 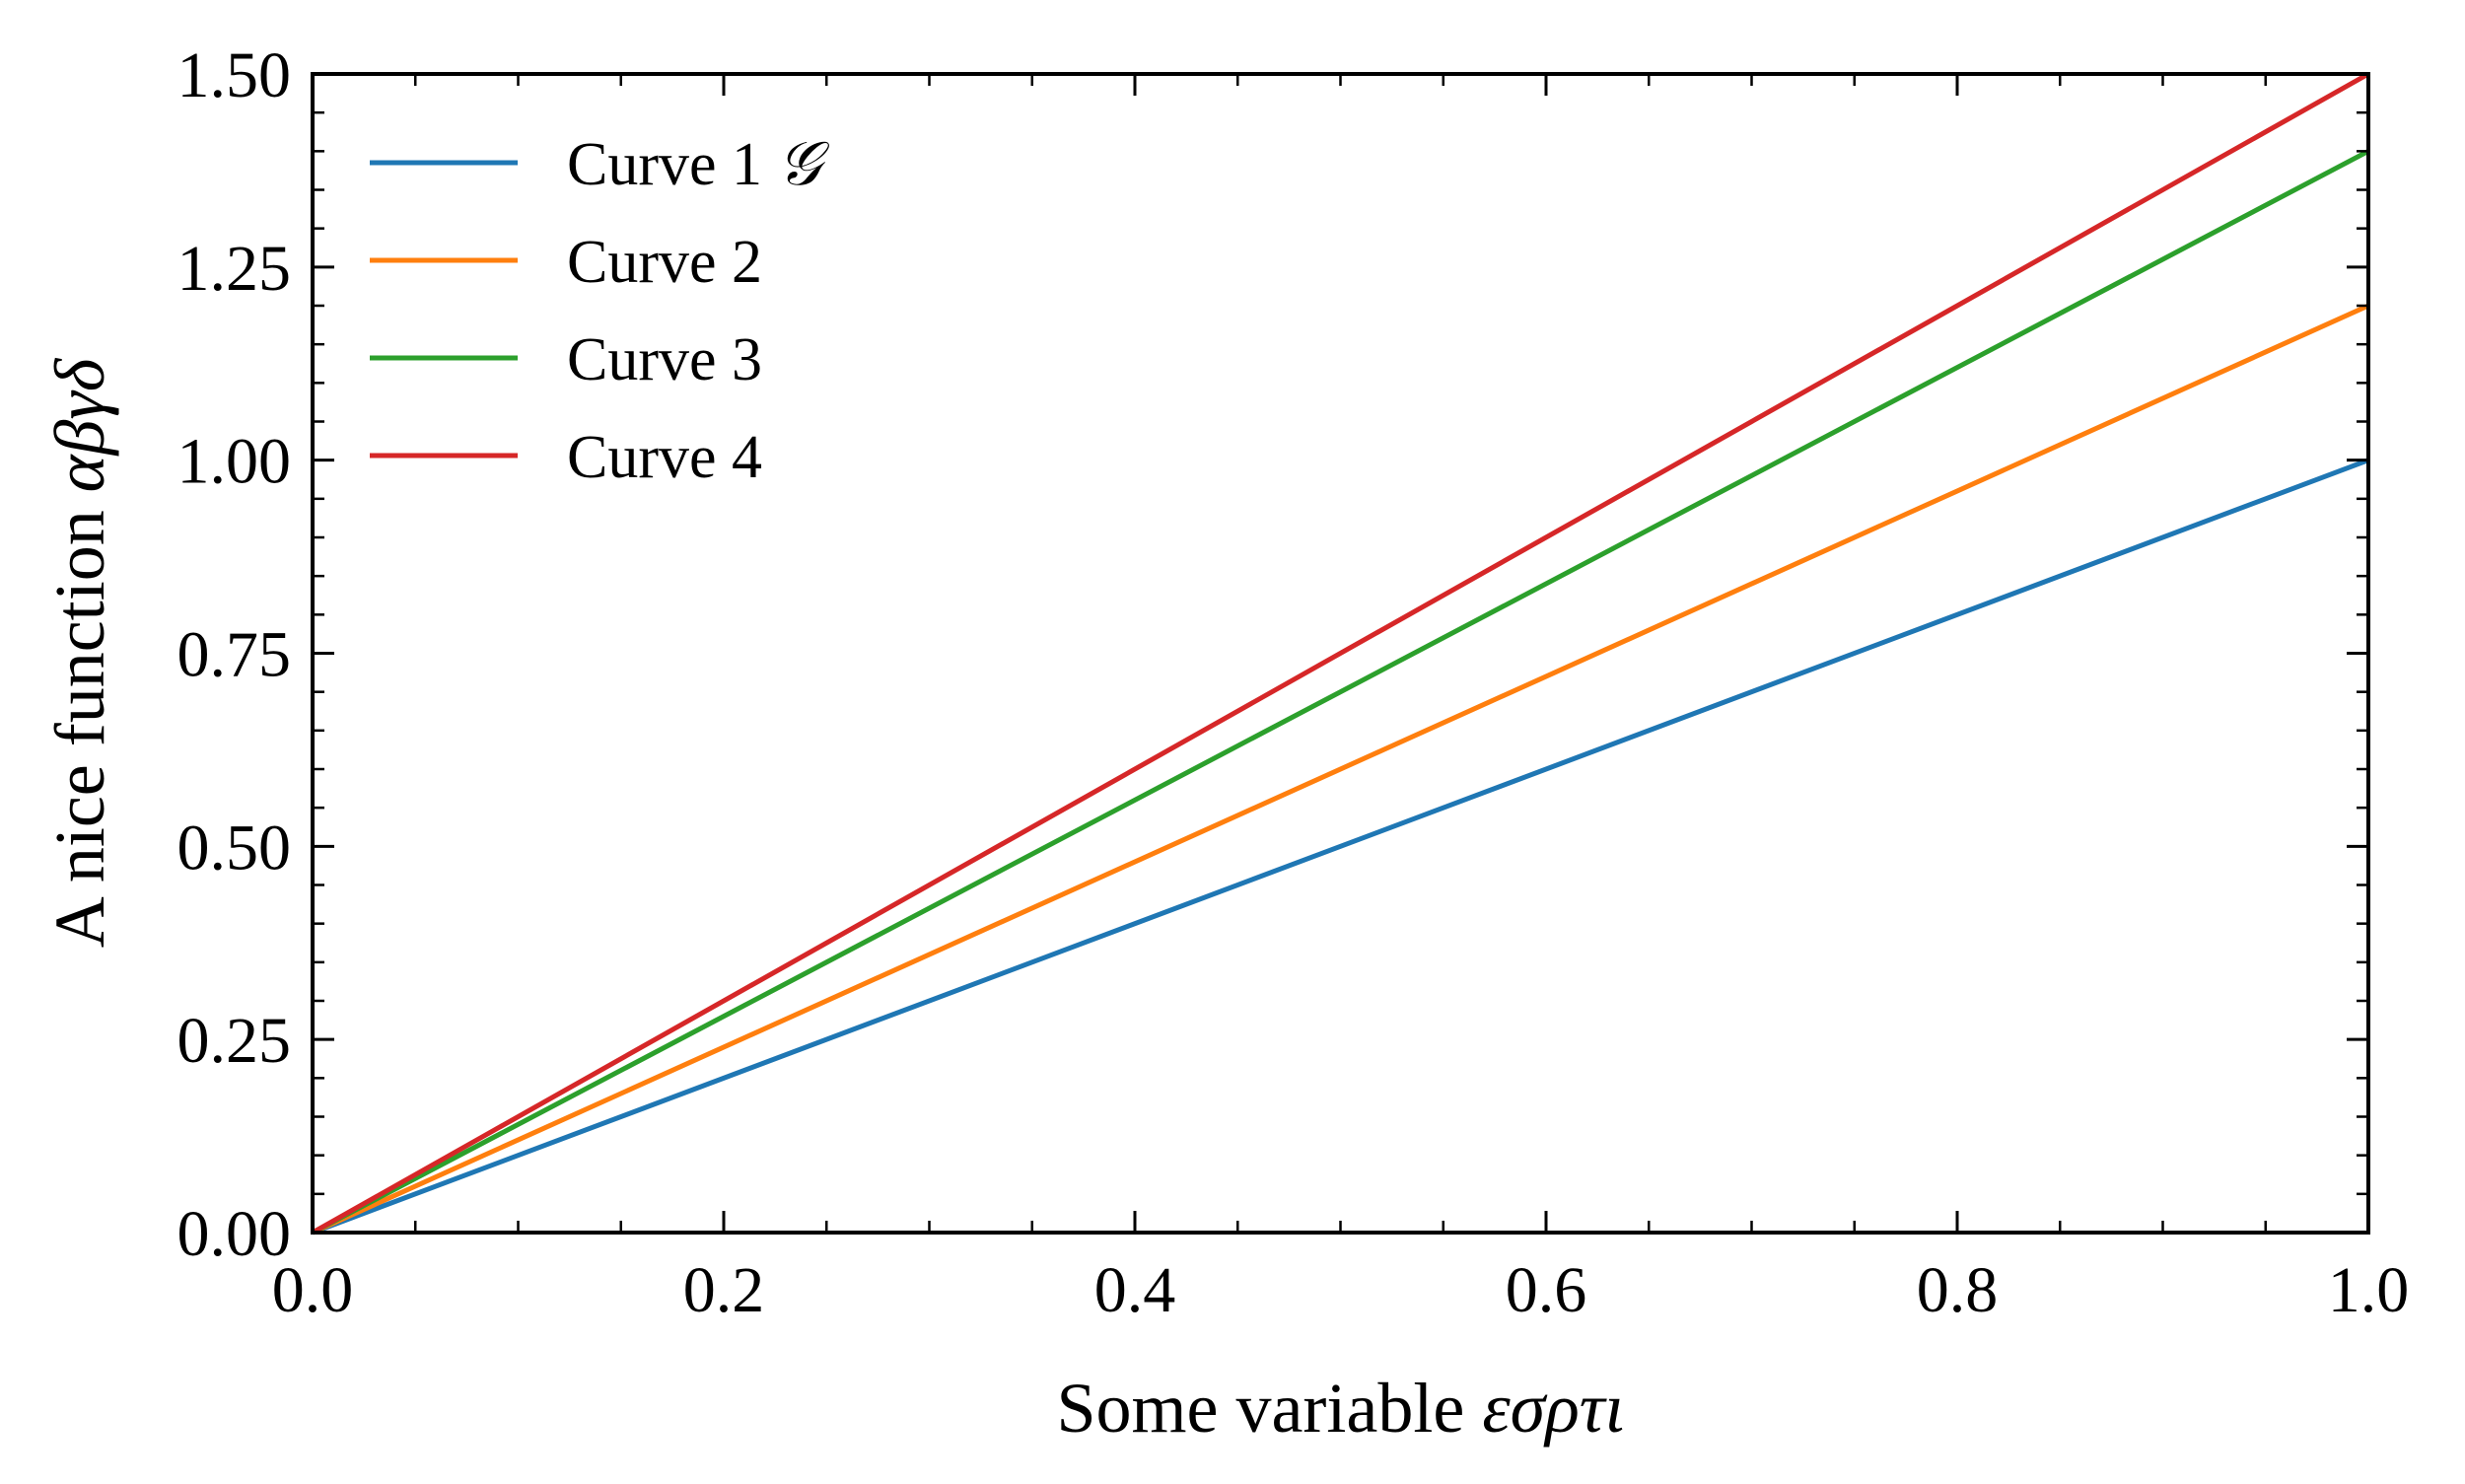 What do you see at coordinates (234, 1234) in the screenshot?
I see `y-tick-label: 0.00` at bounding box center [234, 1234].